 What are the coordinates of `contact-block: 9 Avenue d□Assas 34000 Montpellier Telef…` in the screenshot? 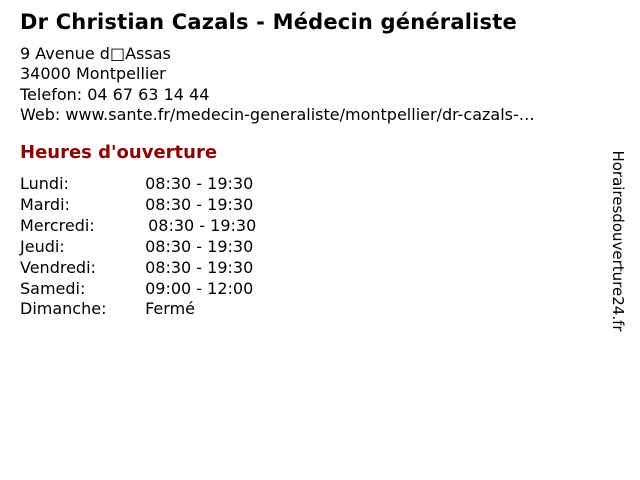 It's located at (277, 85).